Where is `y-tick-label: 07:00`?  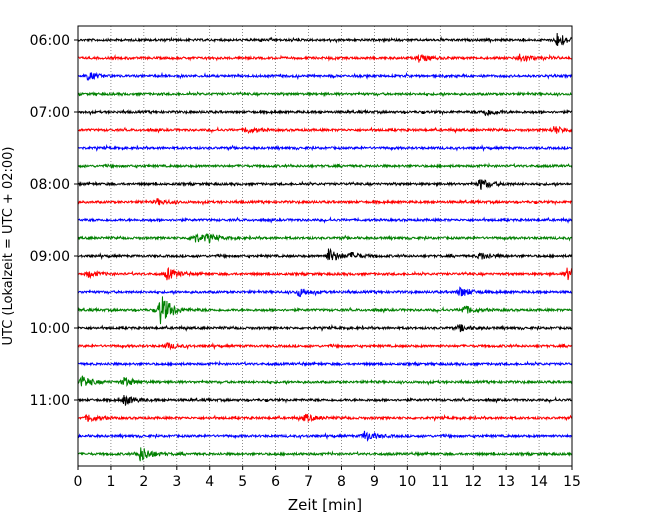 y-tick-label: 07:00 is located at coordinates (50, 113).